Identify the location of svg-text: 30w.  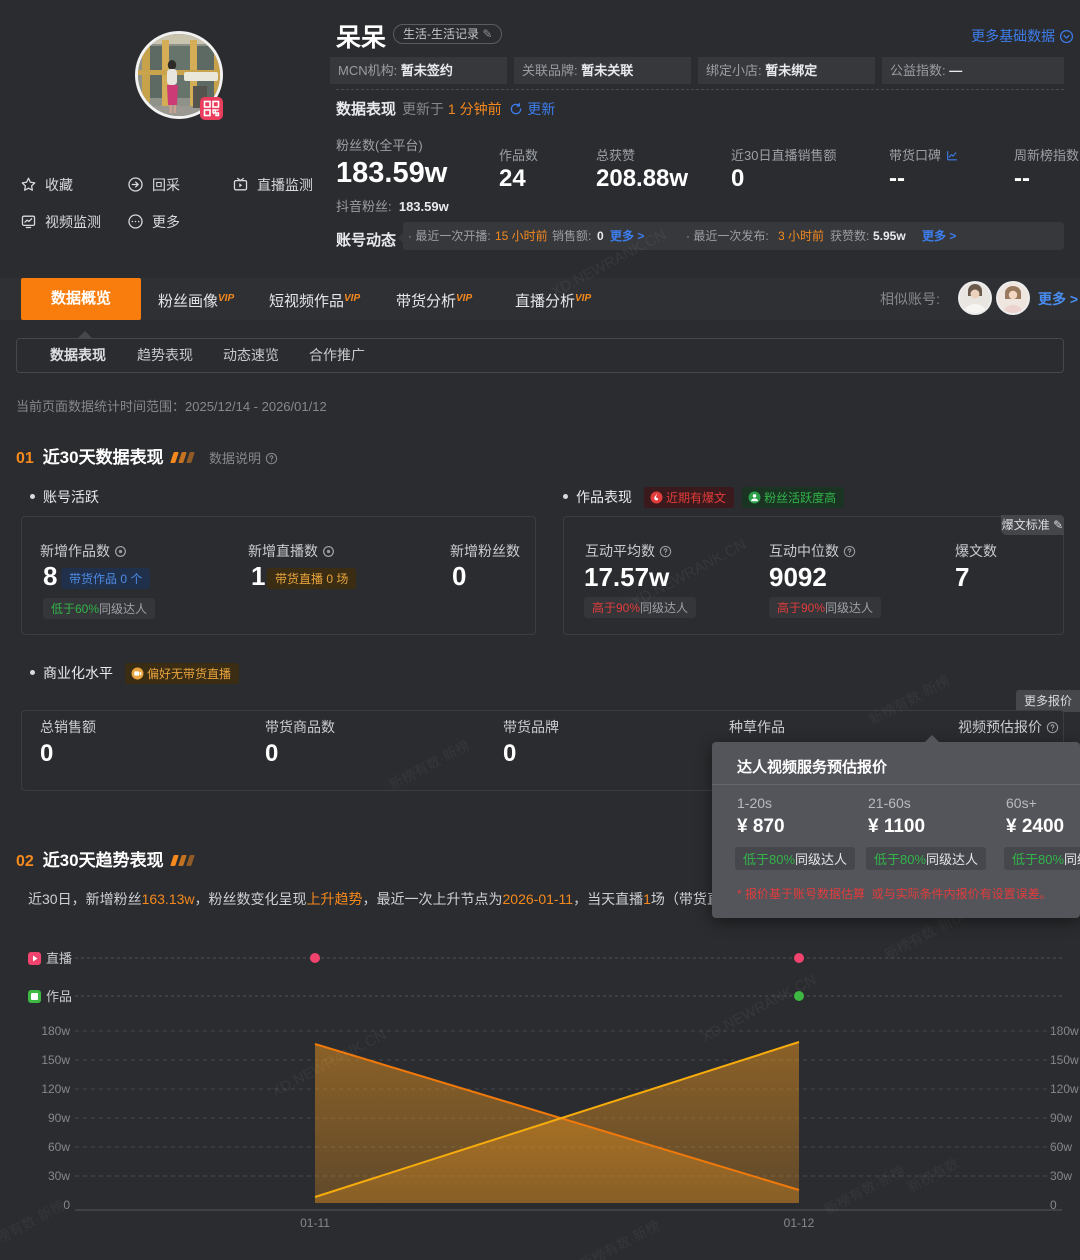
(59, 1176).